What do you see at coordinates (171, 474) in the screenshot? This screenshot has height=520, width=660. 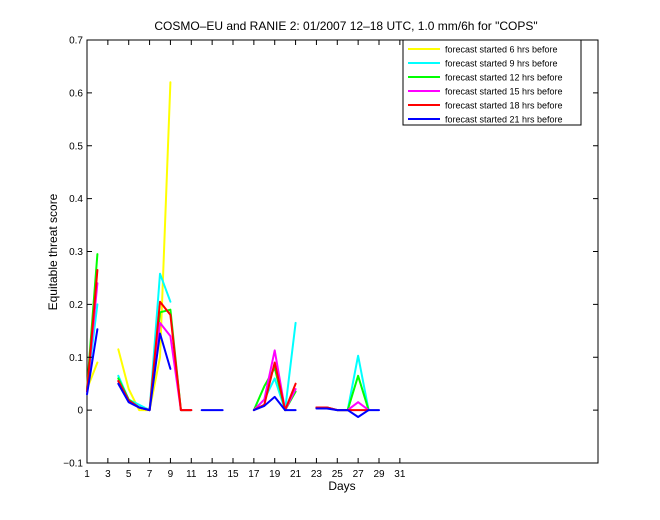 I see `x-tick-label: 9` at bounding box center [171, 474].